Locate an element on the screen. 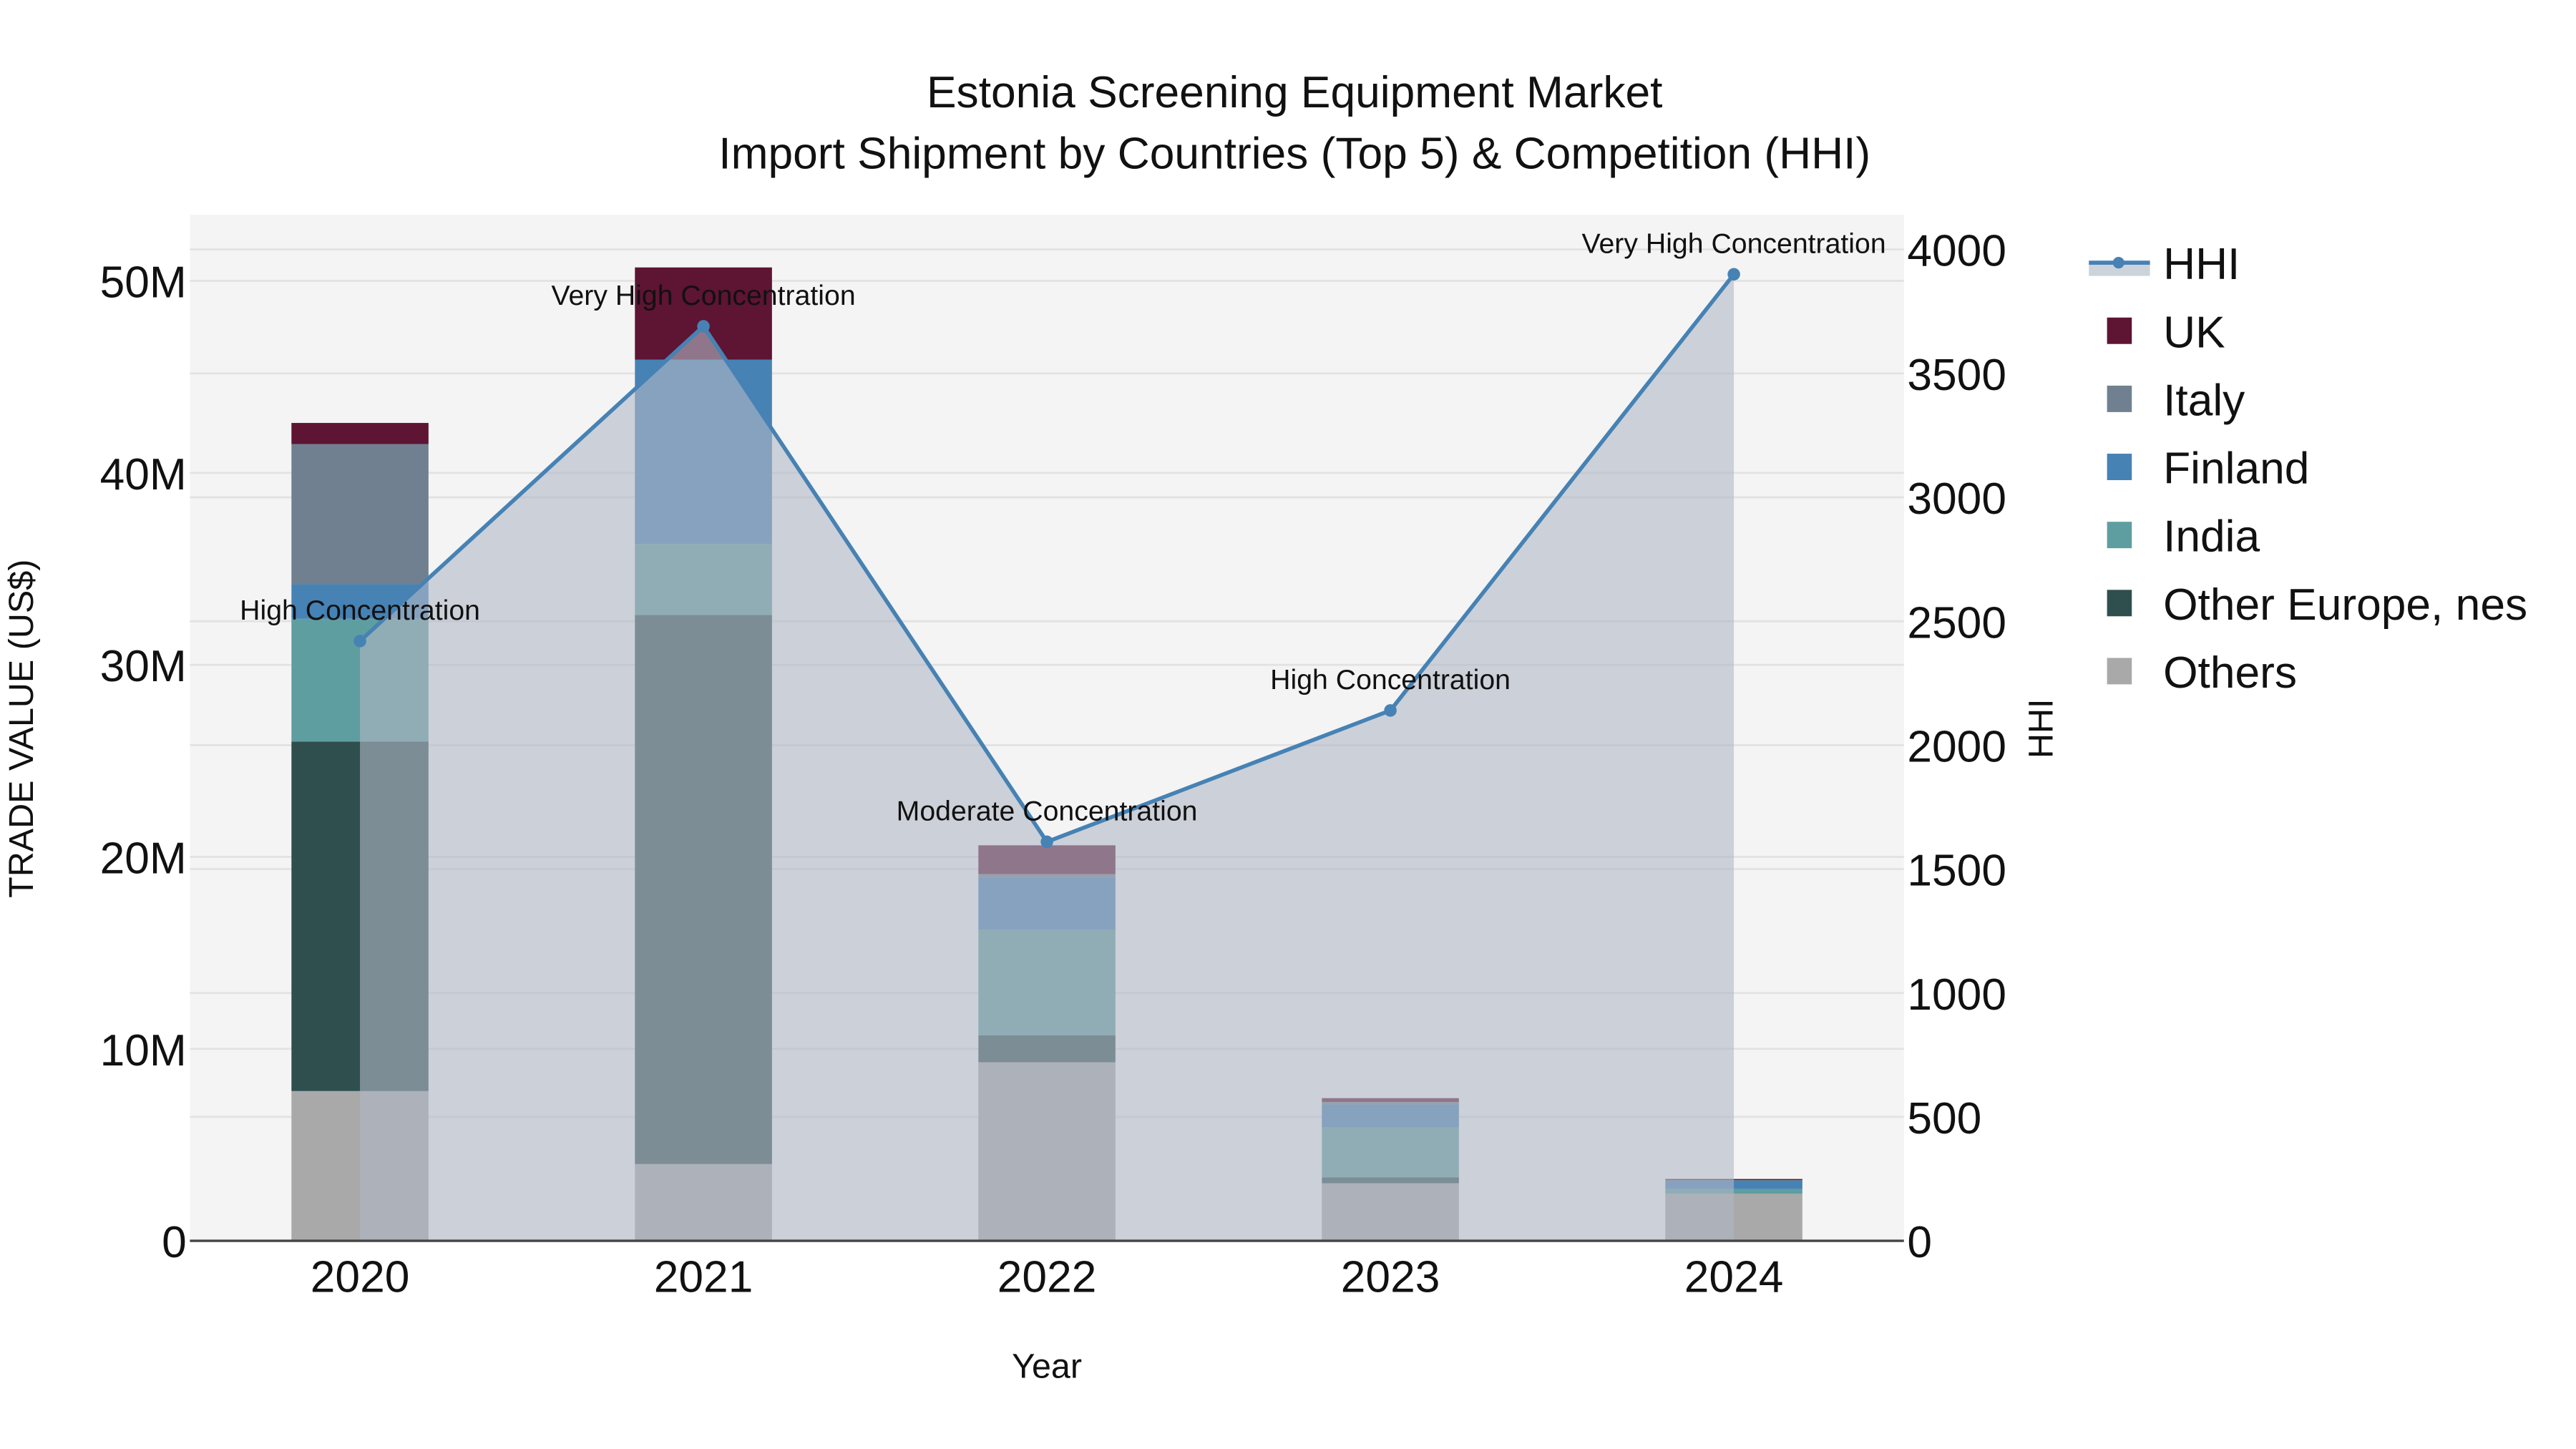 The width and height of the screenshot is (2576, 1449). legend-item-others: Others is located at coordinates (2202, 673).